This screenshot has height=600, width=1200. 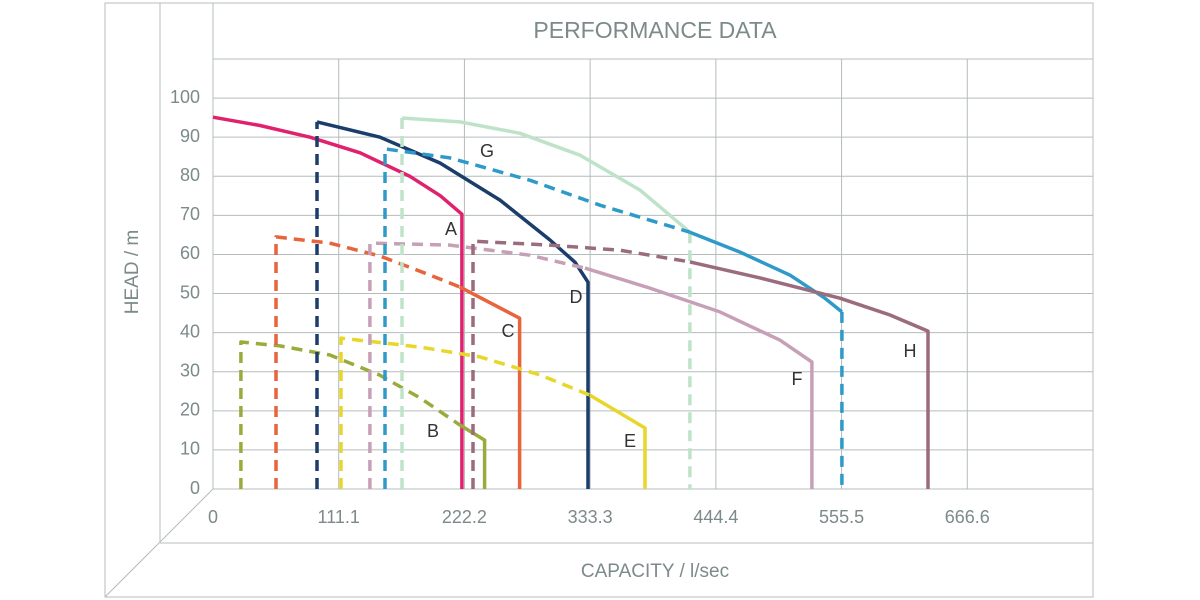 What do you see at coordinates (841, 517) in the screenshot?
I see `x-tick-label: 555.5` at bounding box center [841, 517].